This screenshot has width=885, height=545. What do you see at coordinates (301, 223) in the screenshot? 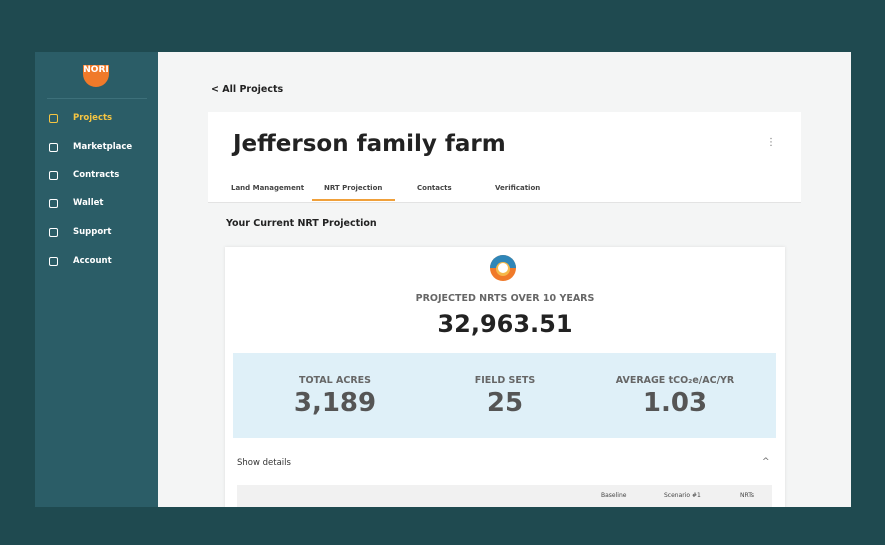
I see `section-title: Your Current NRT Projection` at bounding box center [301, 223].